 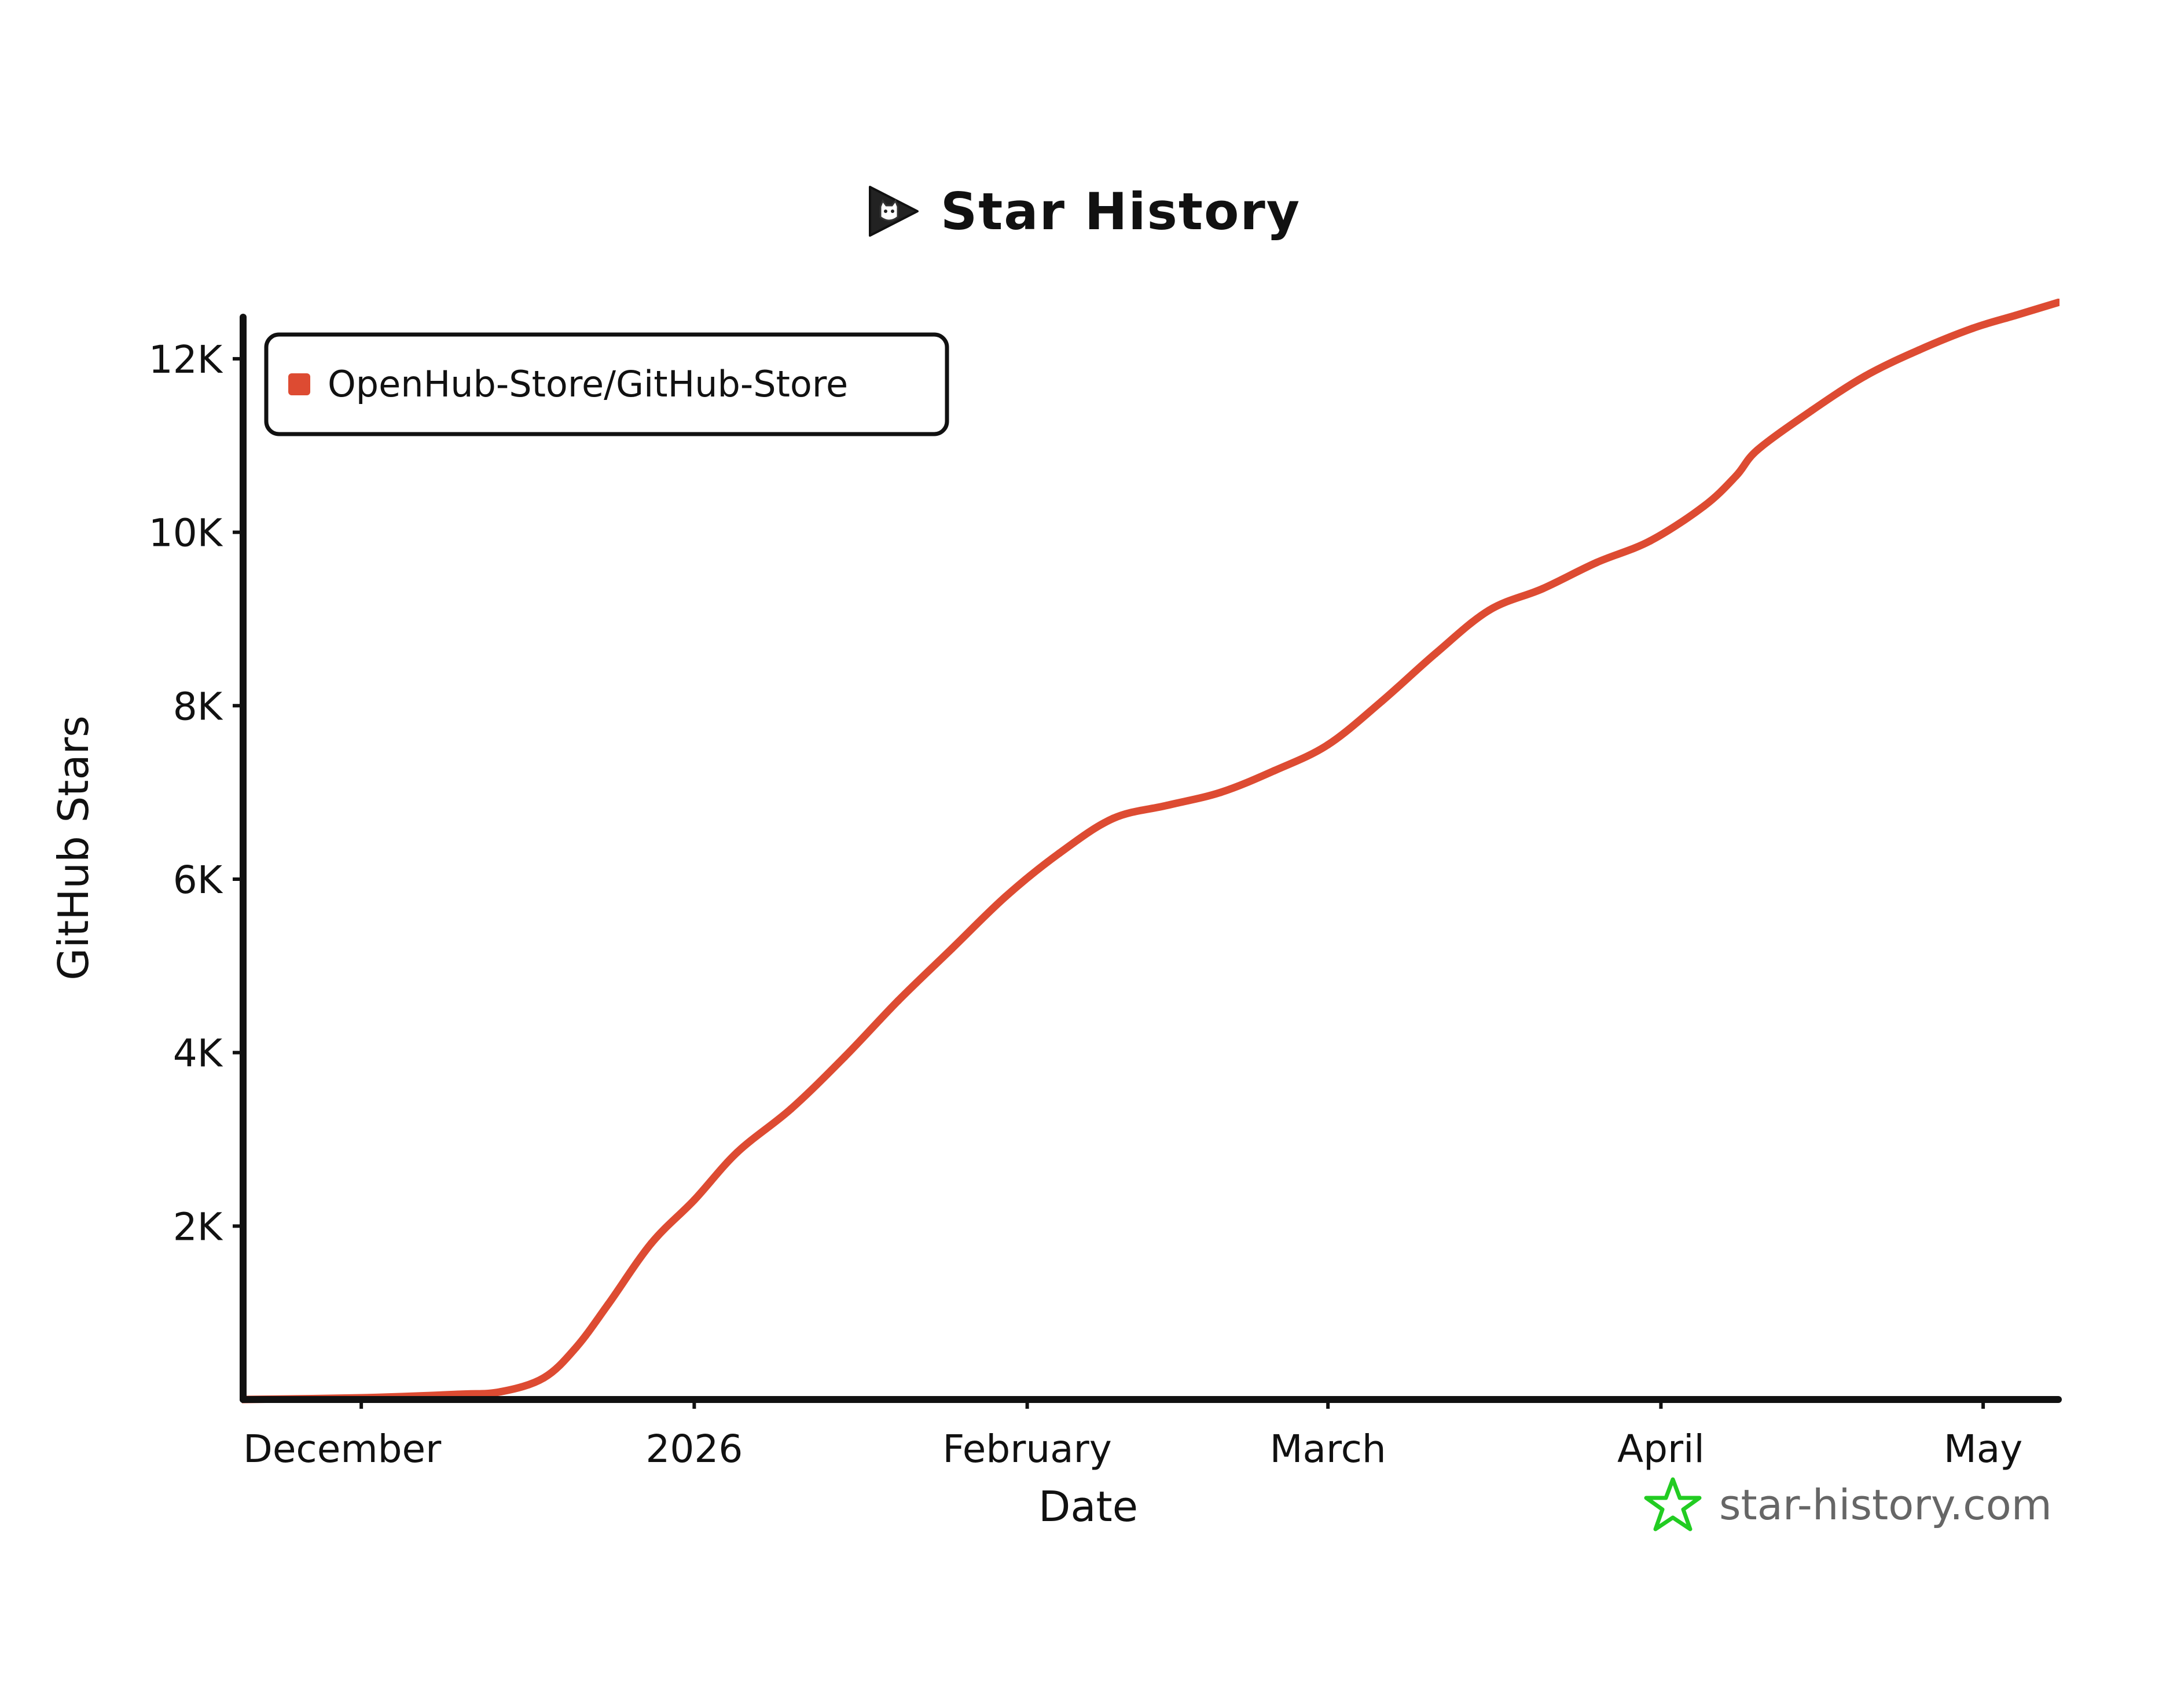 What do you see at coordinates (1120, 211) in the screenshot?
I see `chart-title: Star History` at bounding box center [1120, 211].